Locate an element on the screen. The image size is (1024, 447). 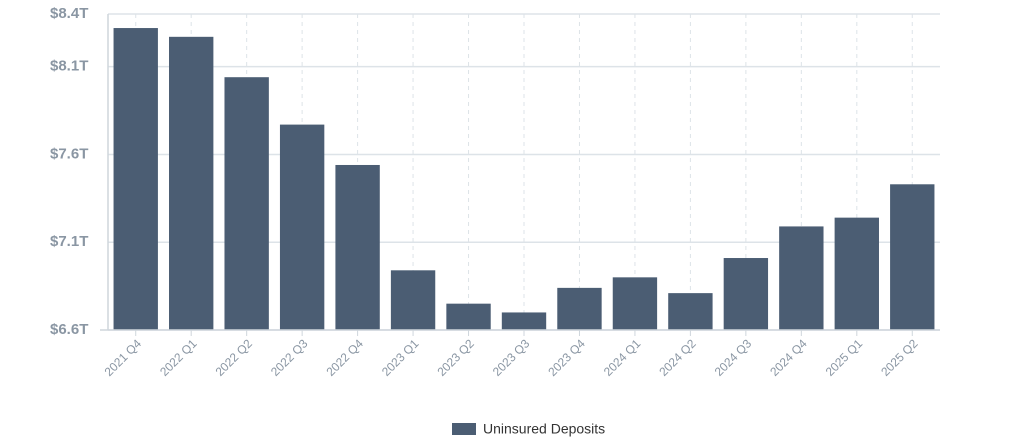
y-tick-label: $8.1T is located at coordinates (69, 66).